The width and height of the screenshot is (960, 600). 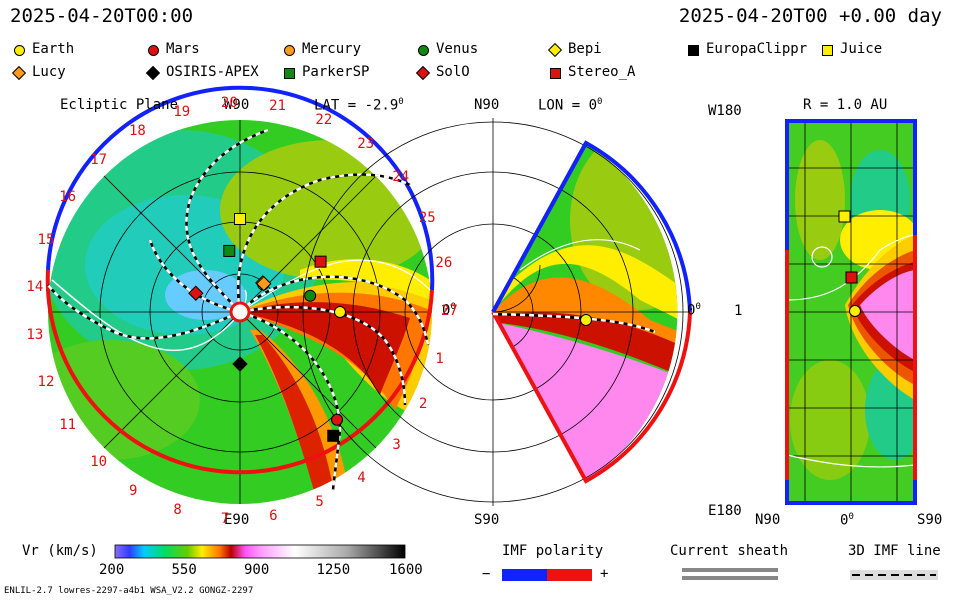 I want to click on colorbar-label: Vr (km/s), so click(x=60, y=551).